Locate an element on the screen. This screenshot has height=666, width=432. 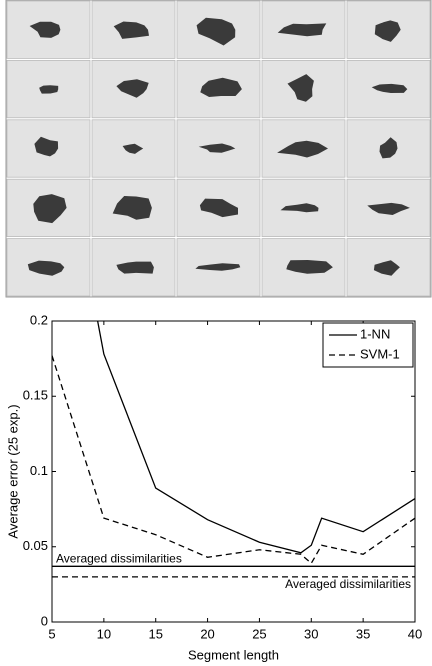
thumb-cell is located at coordinates (48, 267).